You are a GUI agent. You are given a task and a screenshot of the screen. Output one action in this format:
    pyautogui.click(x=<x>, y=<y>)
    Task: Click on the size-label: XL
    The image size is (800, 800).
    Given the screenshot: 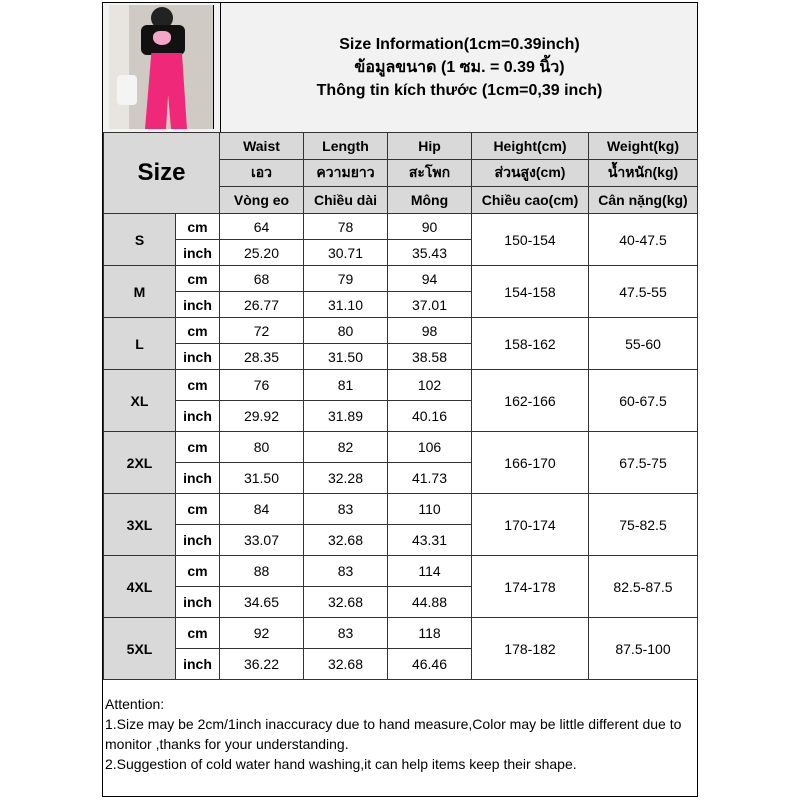 What is the action you would take?
    pyautogui.click(x=139, y=400)
    